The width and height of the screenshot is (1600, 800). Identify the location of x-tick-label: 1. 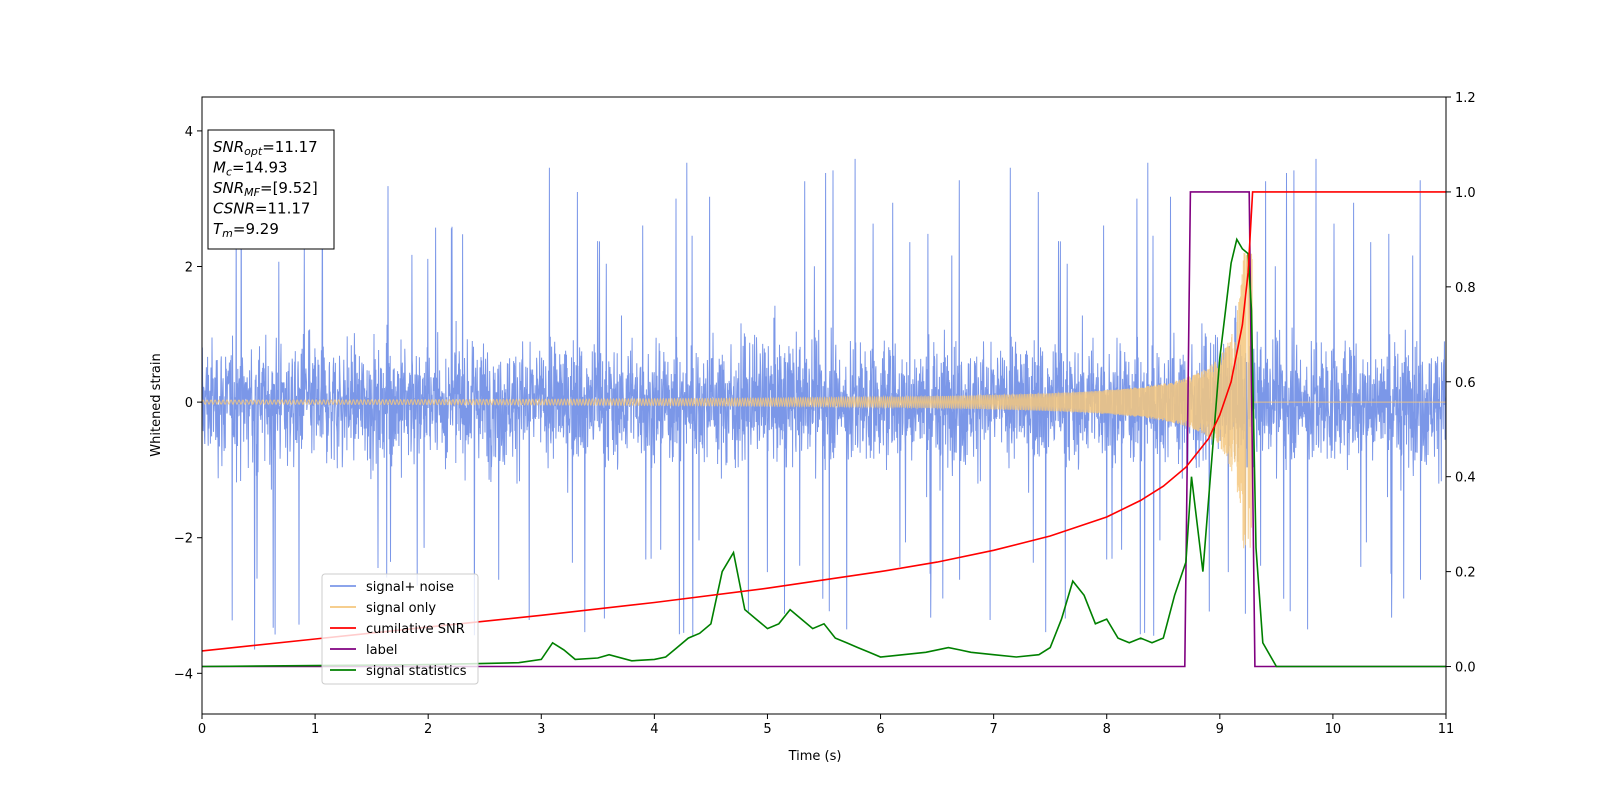
(315, 729).